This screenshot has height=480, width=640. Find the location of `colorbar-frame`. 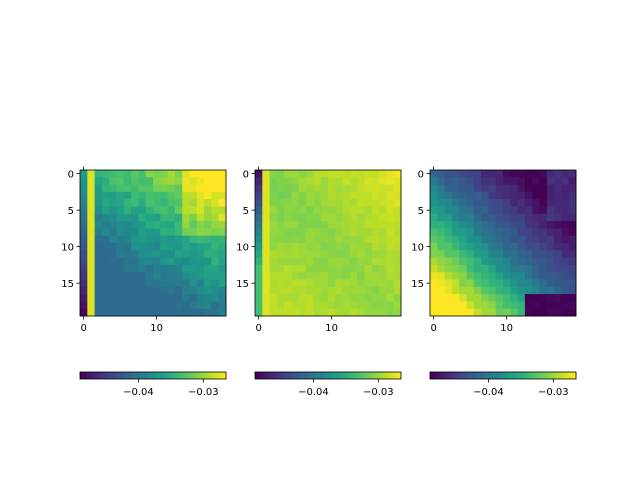

colorbar-frame is located at coordinates (503, 375).